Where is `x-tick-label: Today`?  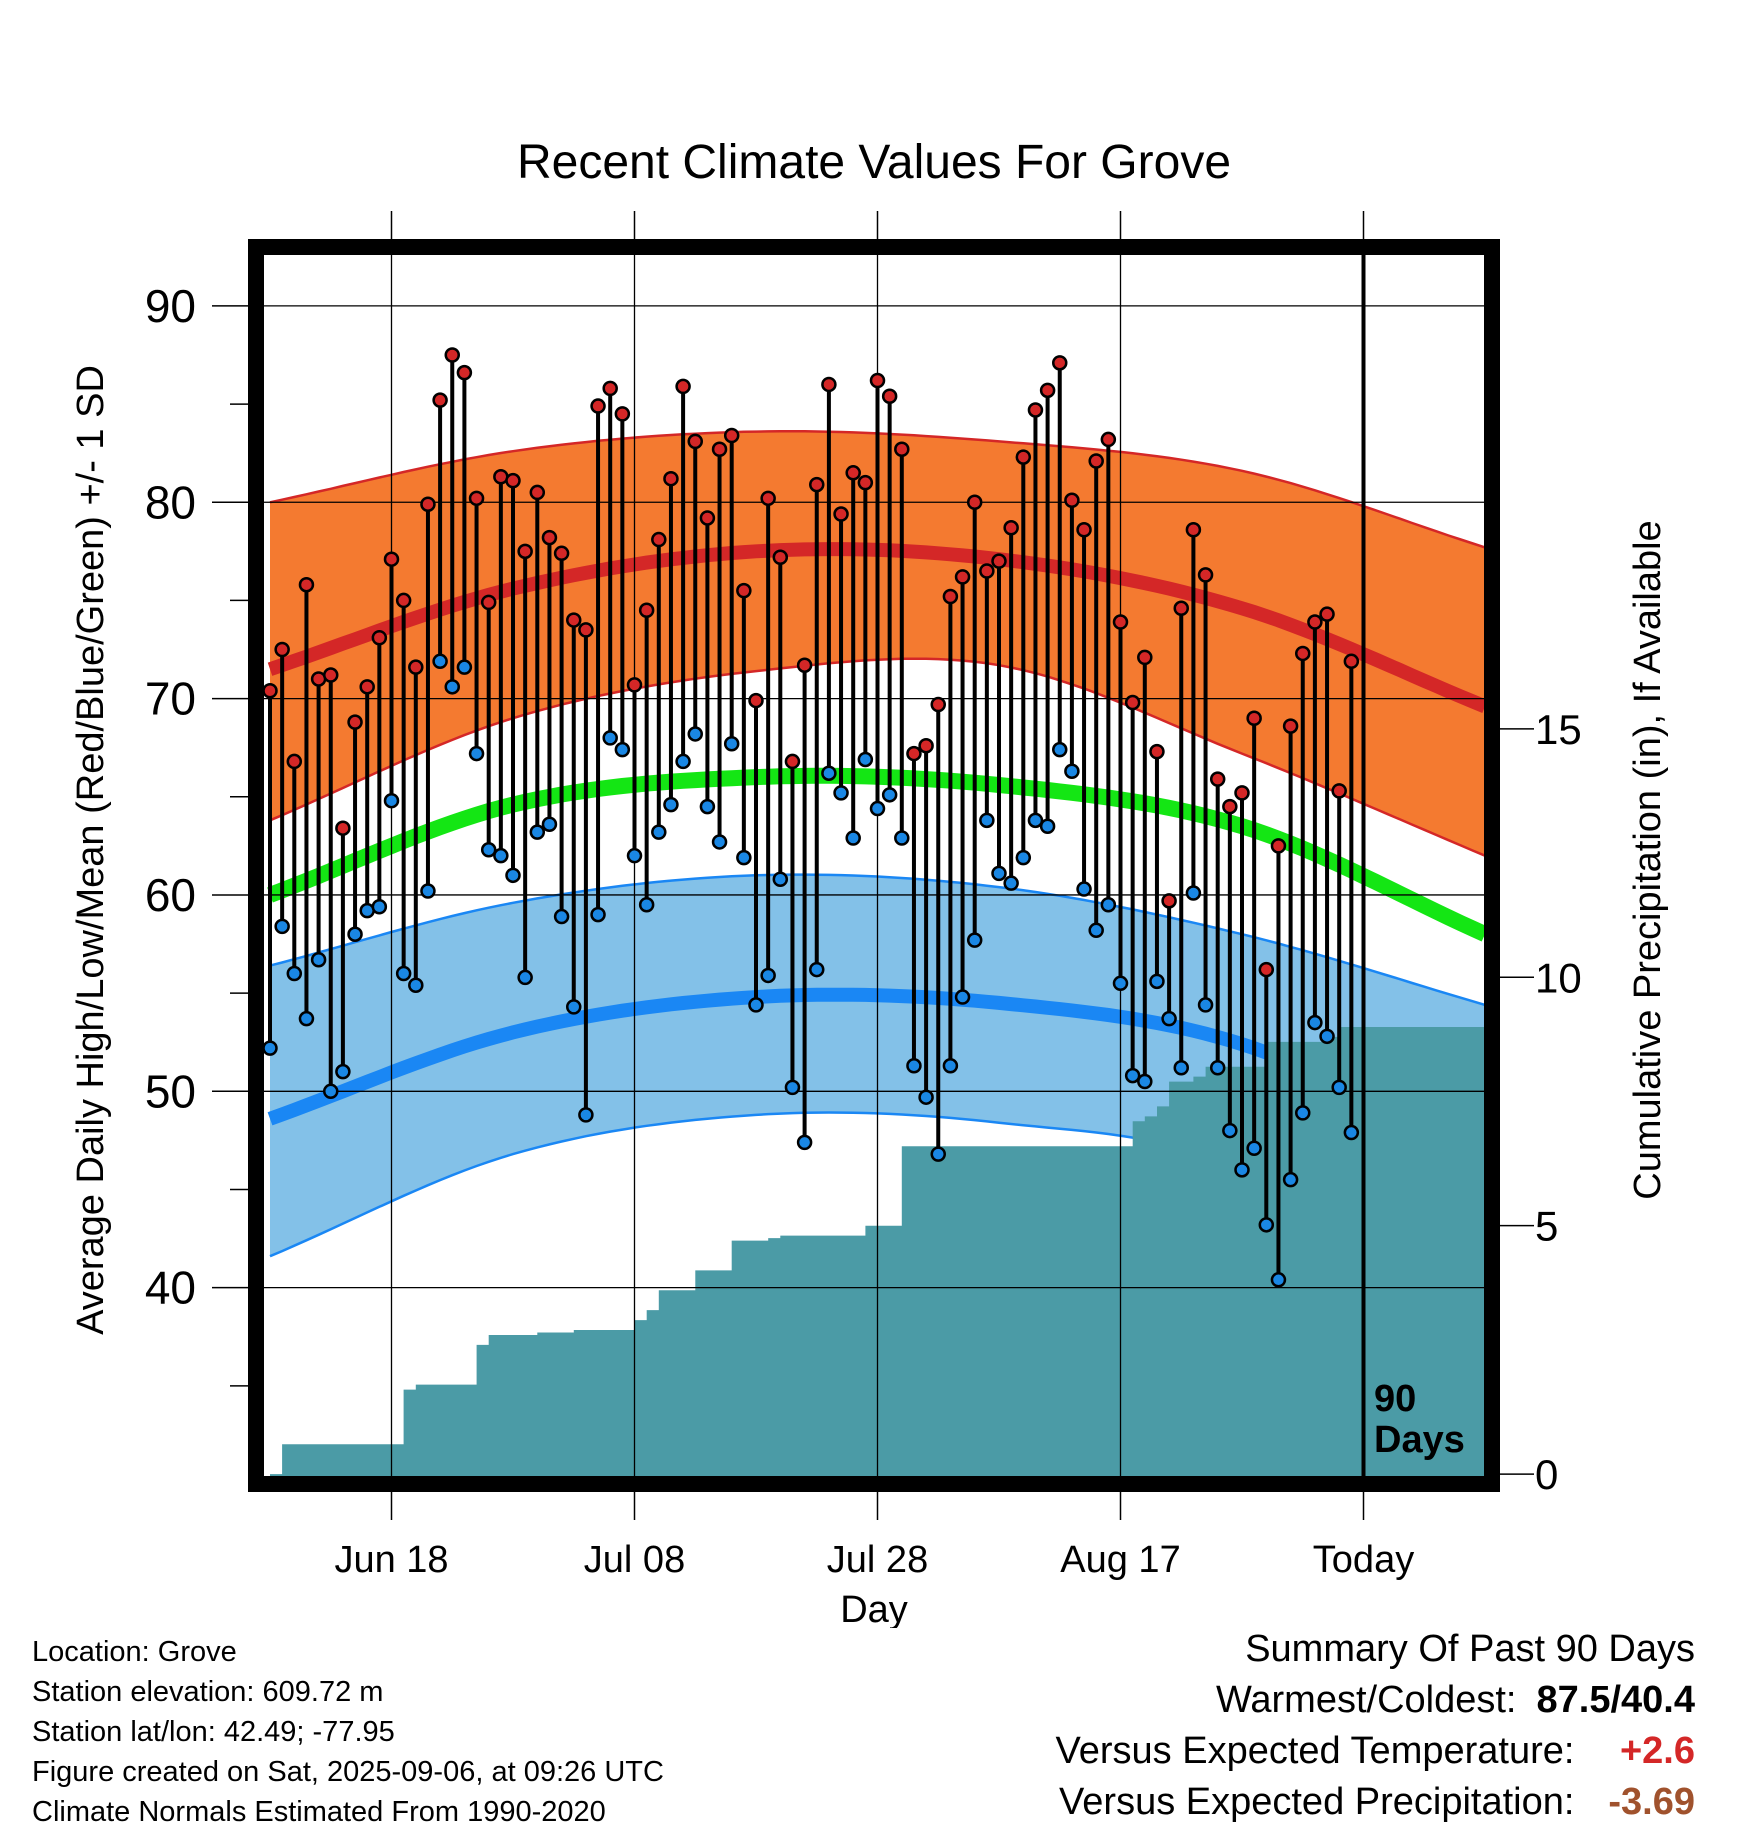 x-tick-label: Today is located at coordinates (1363, 1560).